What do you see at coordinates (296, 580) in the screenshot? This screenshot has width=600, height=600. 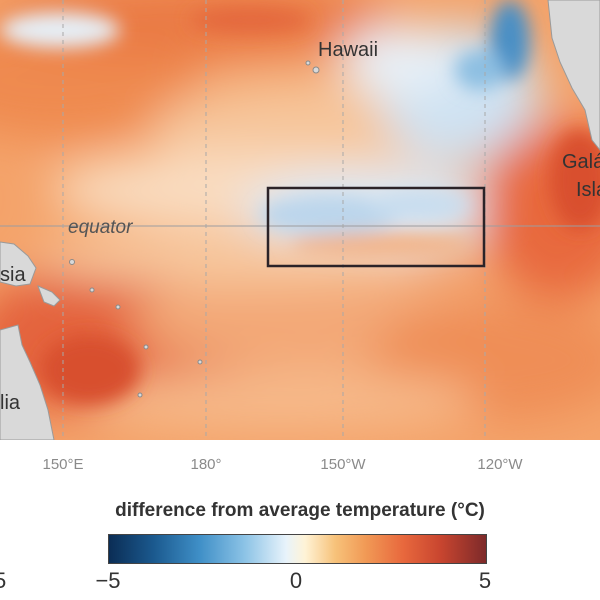 I see `colorbar-mid-label: 0` at bounding box center [296, 580].